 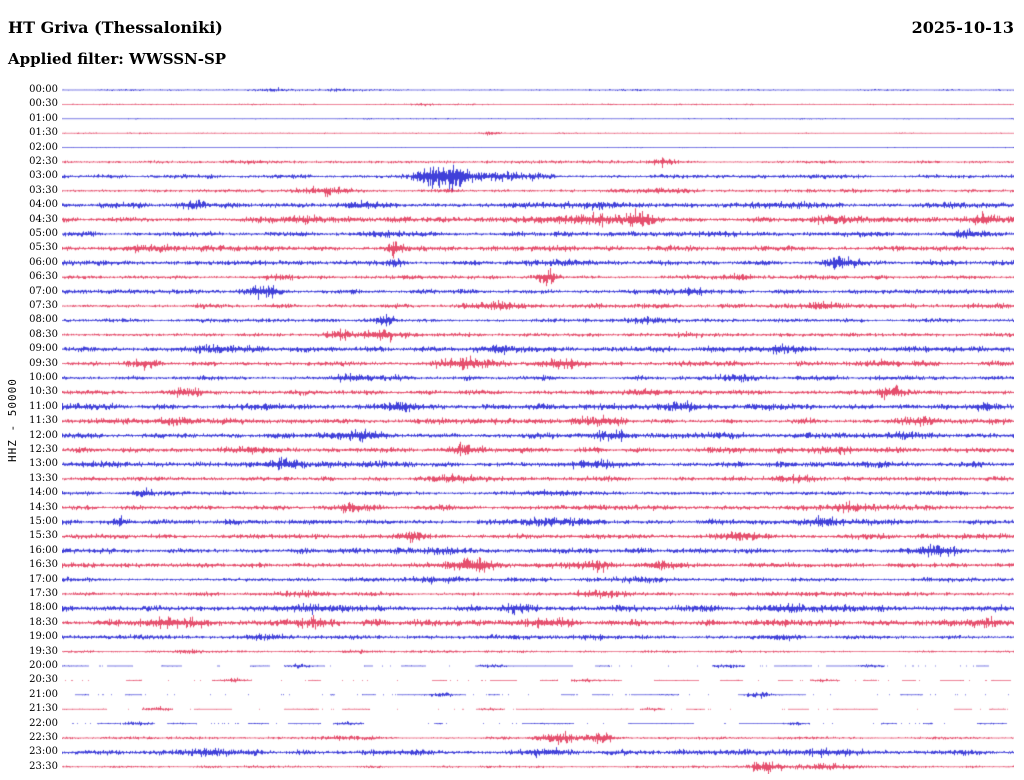 I want to click on trace-time-label: 12:30, so click(x=43, y=449).